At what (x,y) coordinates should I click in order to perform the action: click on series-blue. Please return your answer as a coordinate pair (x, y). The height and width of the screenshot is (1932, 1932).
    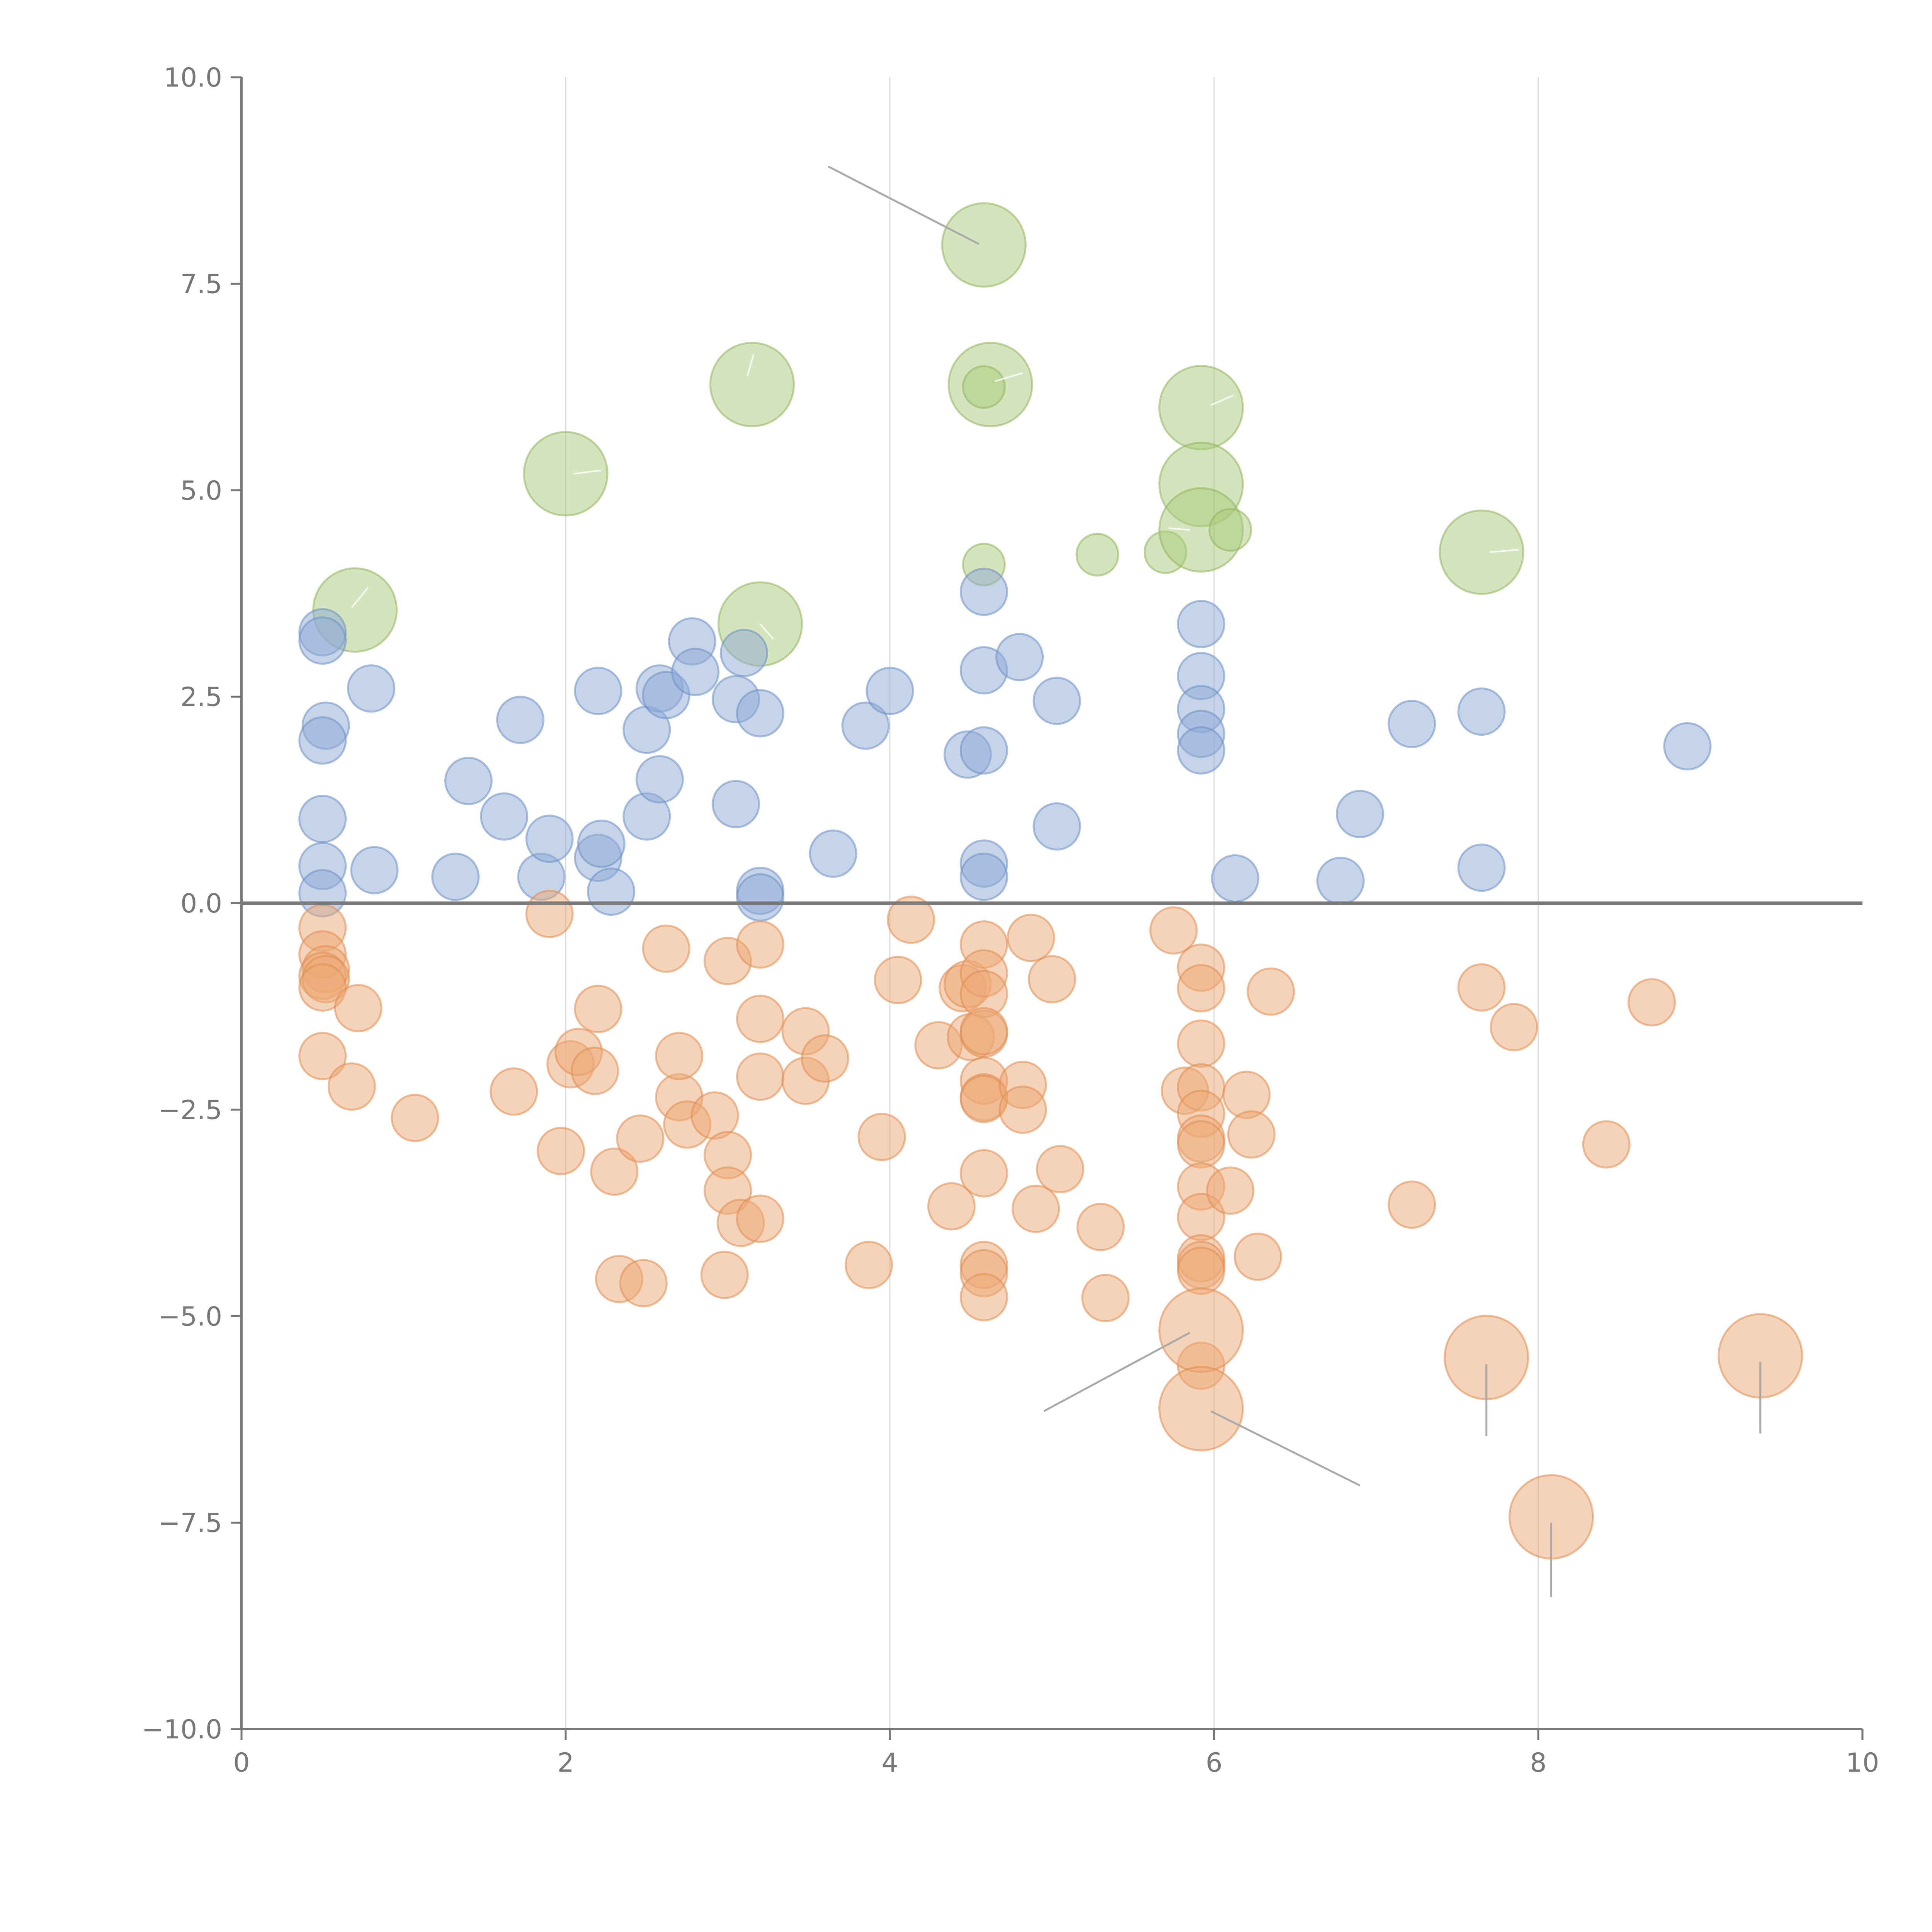
    Looking at the image, I should click on (1005, 745).